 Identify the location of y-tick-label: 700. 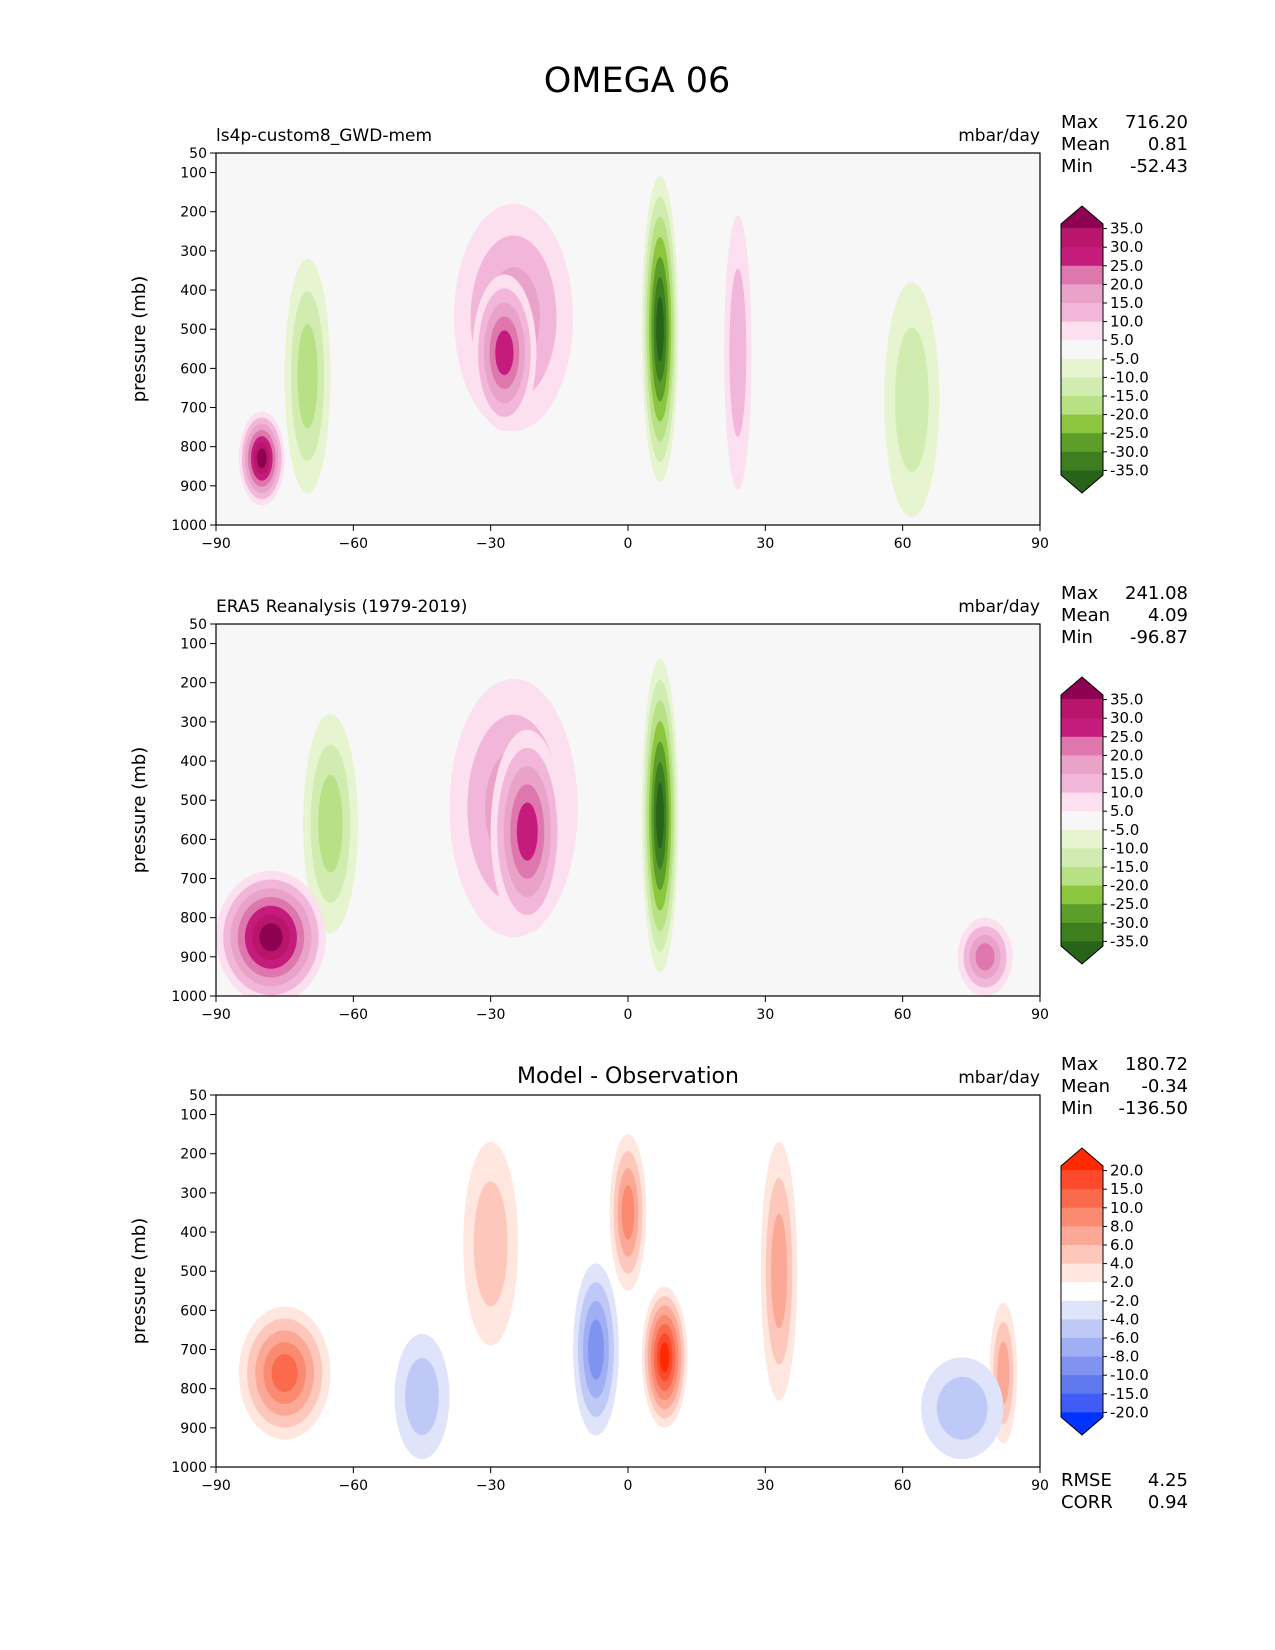
(193, 880).